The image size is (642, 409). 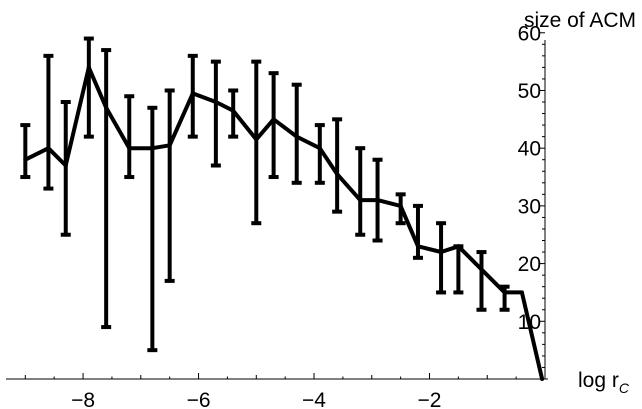 I want to click on y-tick-label: 30, so click(x=529, y=206).